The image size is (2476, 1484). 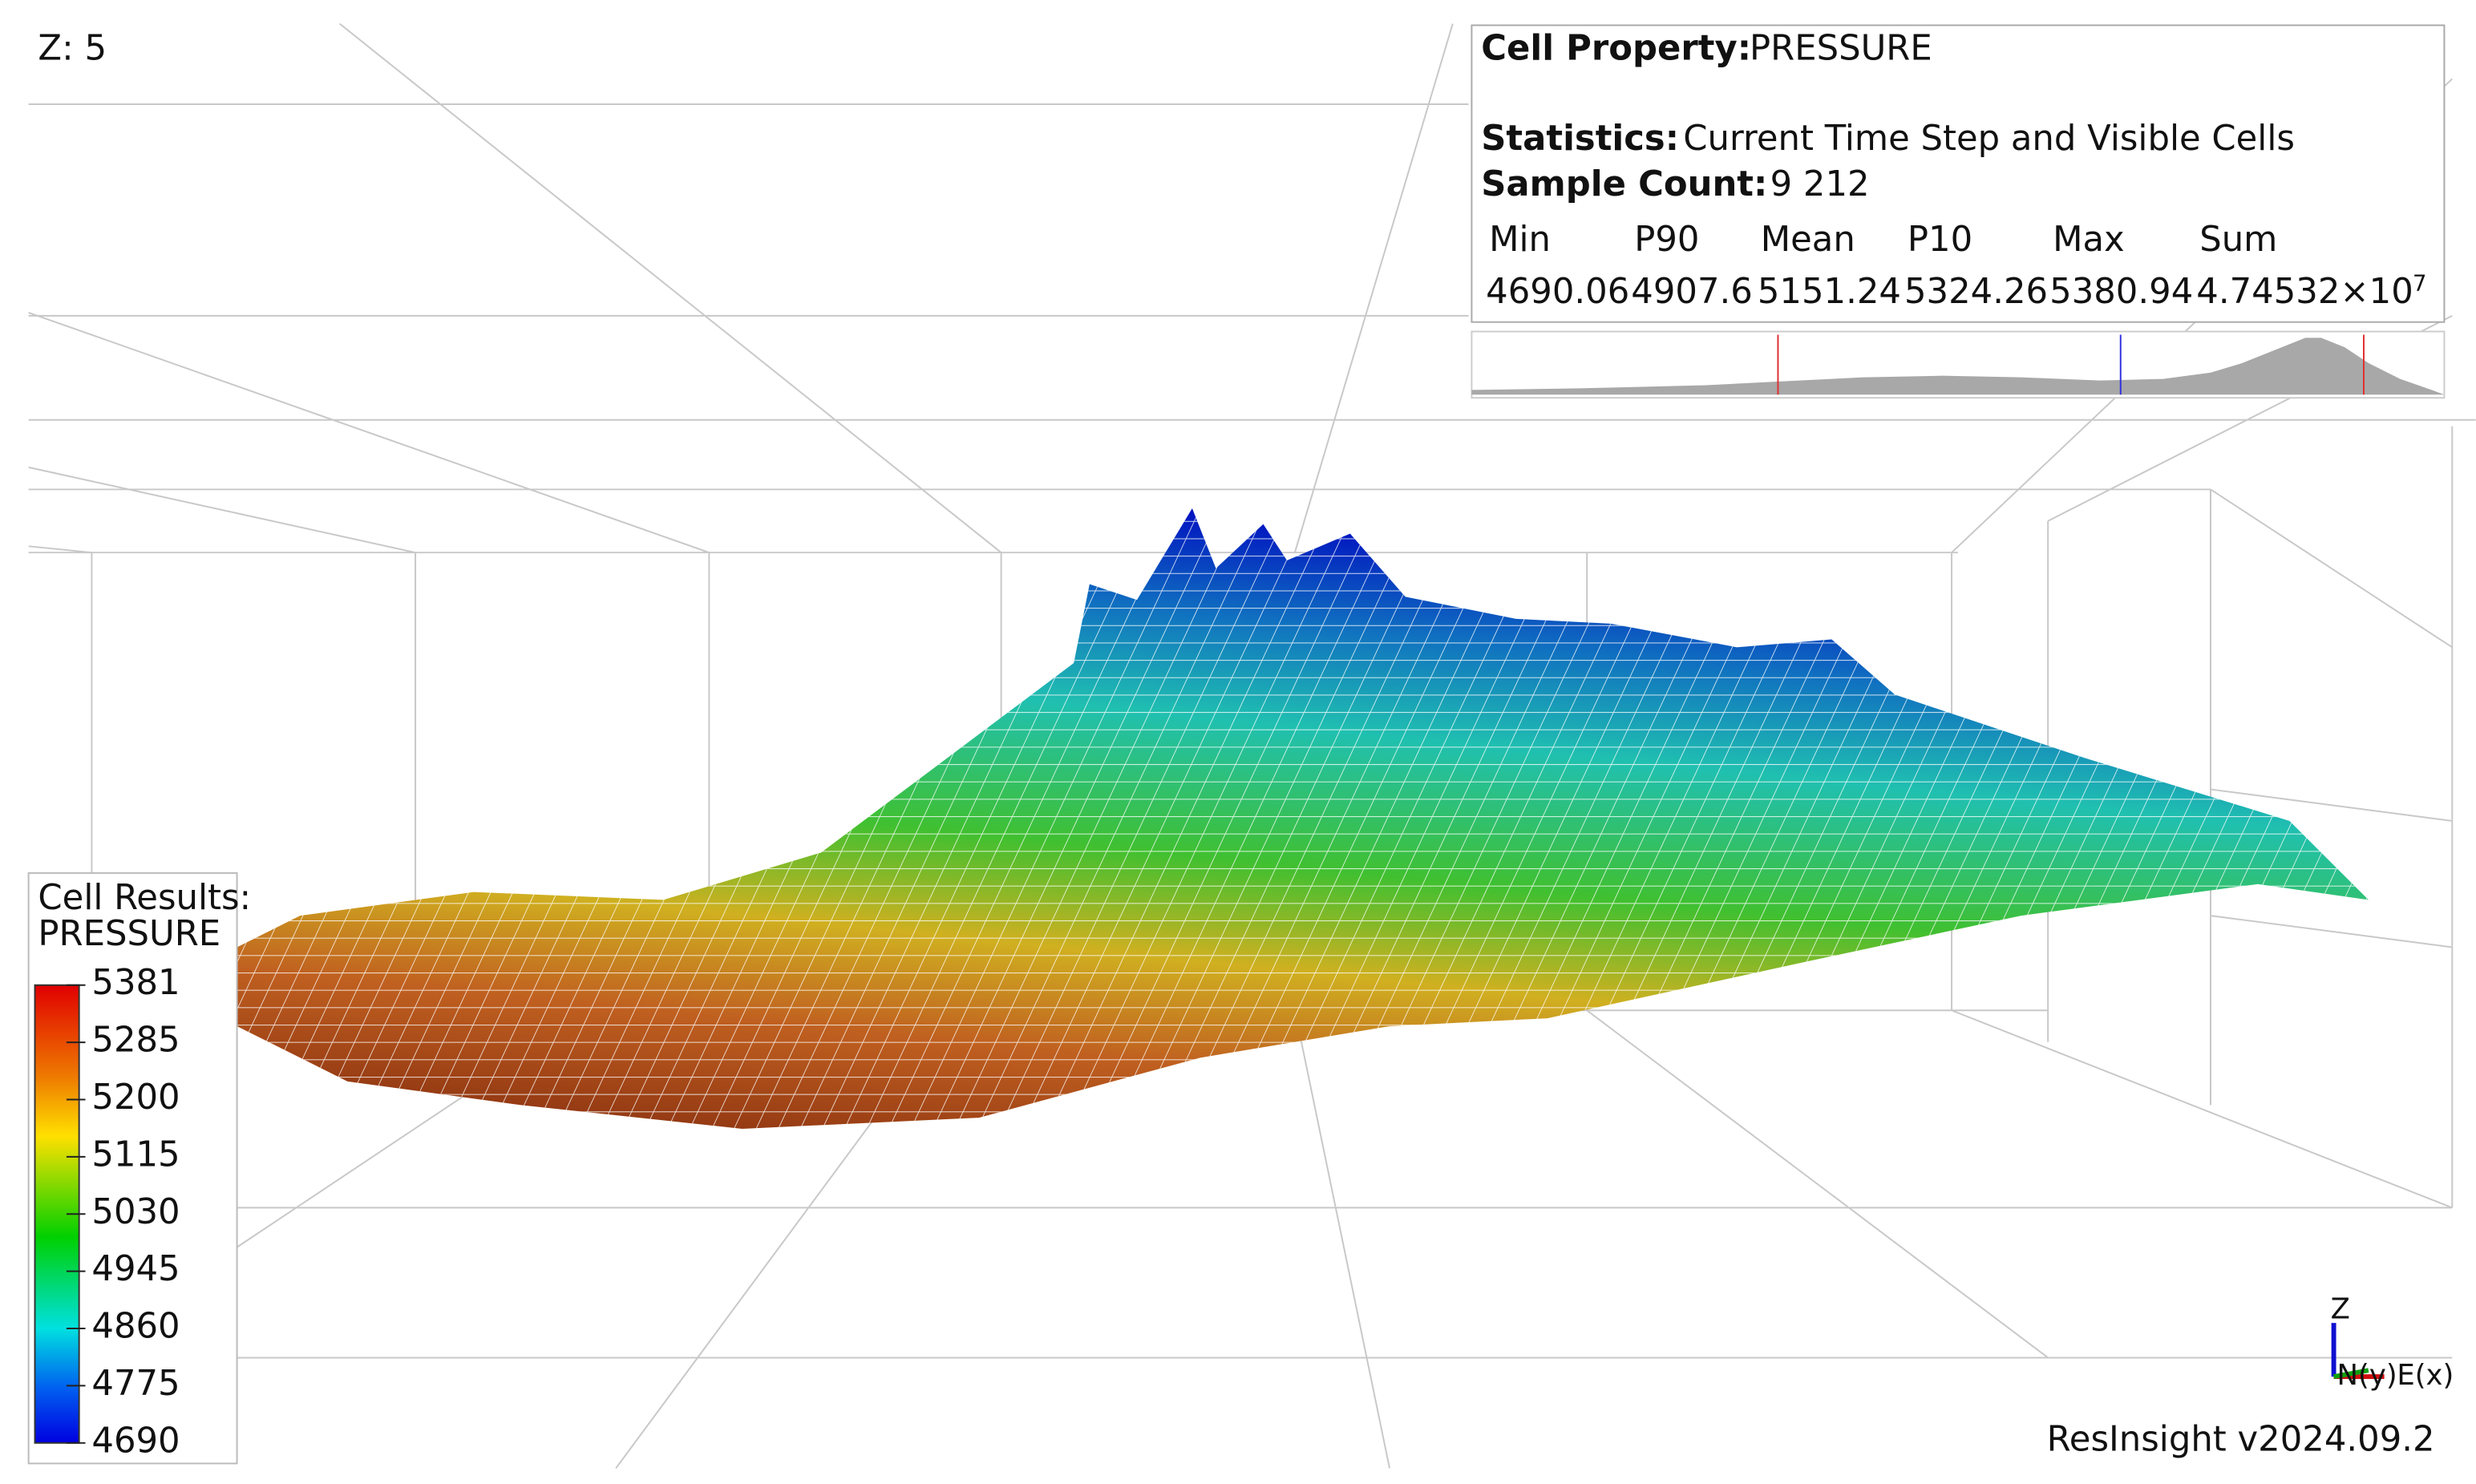 What do you see at coordinates (2121, 292) in the screenshot?
I see `stat-value: 5380.94` at bounding box center [2121, 292].